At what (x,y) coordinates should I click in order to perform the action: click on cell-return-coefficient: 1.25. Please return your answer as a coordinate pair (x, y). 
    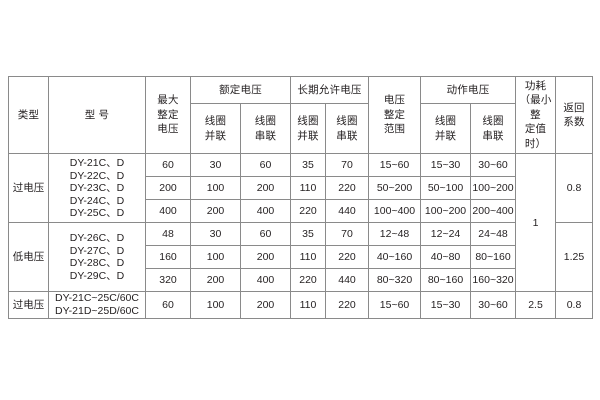
    Looking at the image, I should click on (574, 257).